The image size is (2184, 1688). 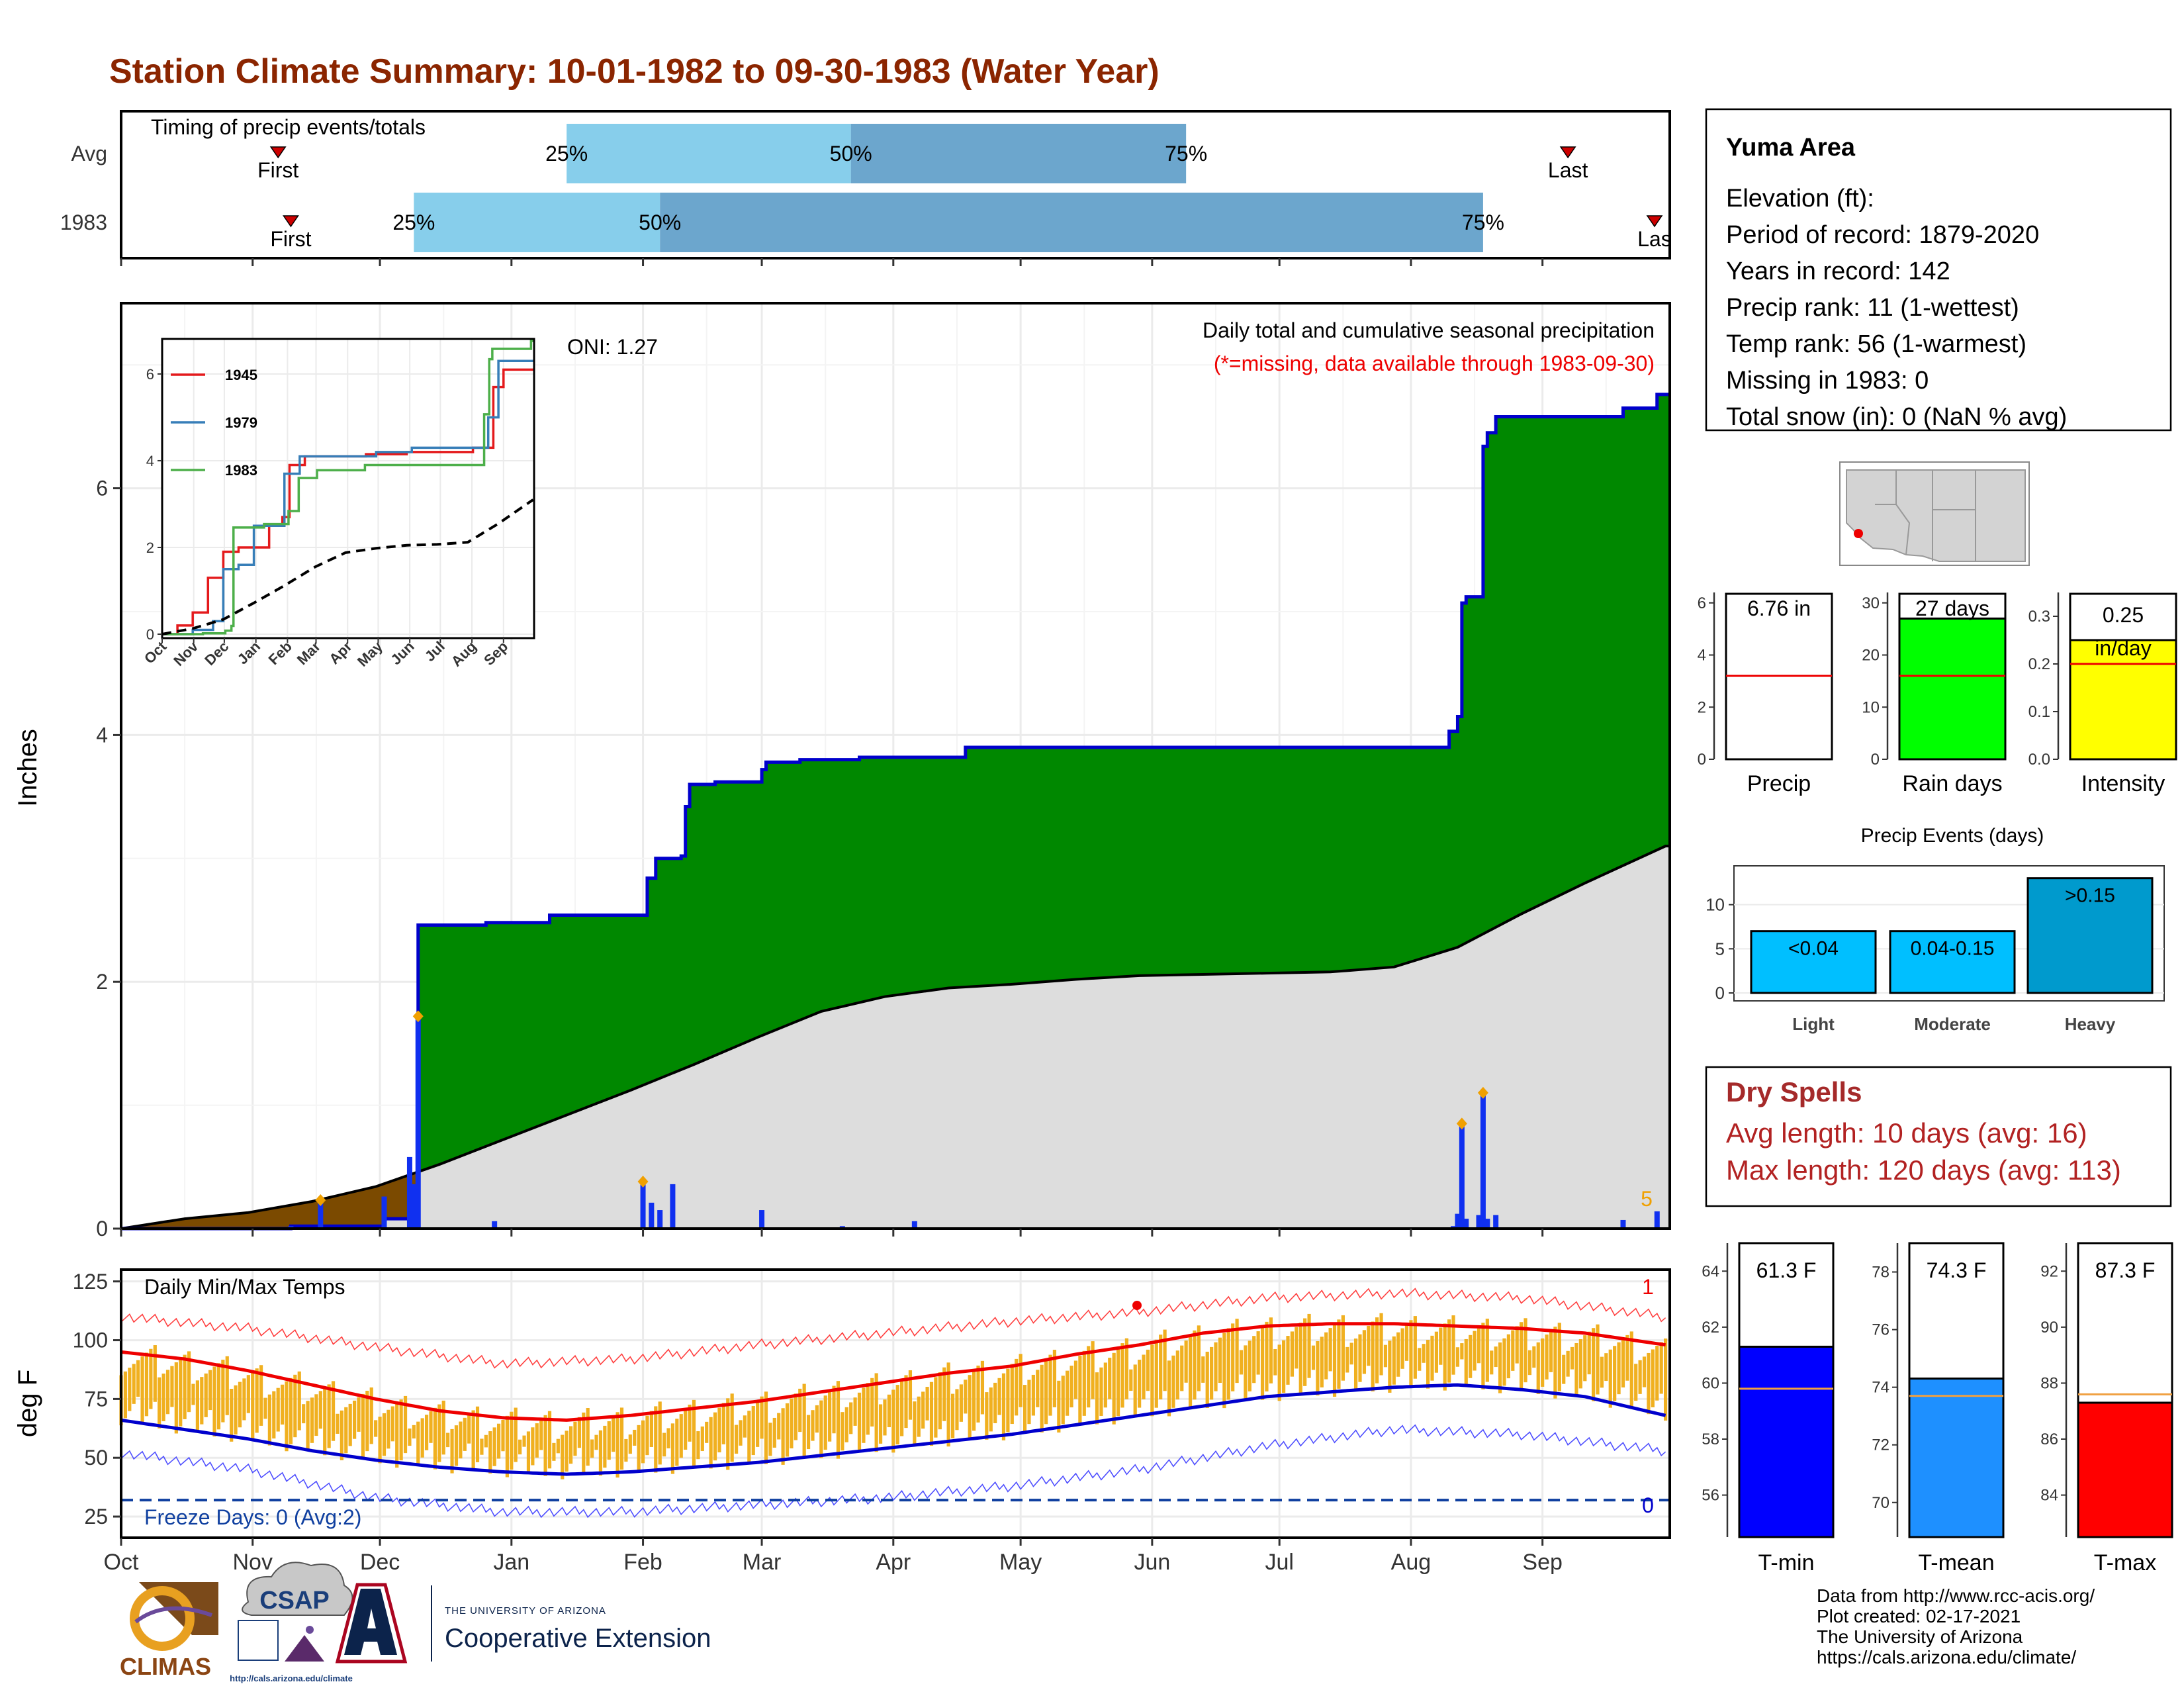 What do you see at coordinates (1880, 1445) in the screenshot?
I see `temp-summary-ytick-label: 72` at bounding box center [1880, 1445].